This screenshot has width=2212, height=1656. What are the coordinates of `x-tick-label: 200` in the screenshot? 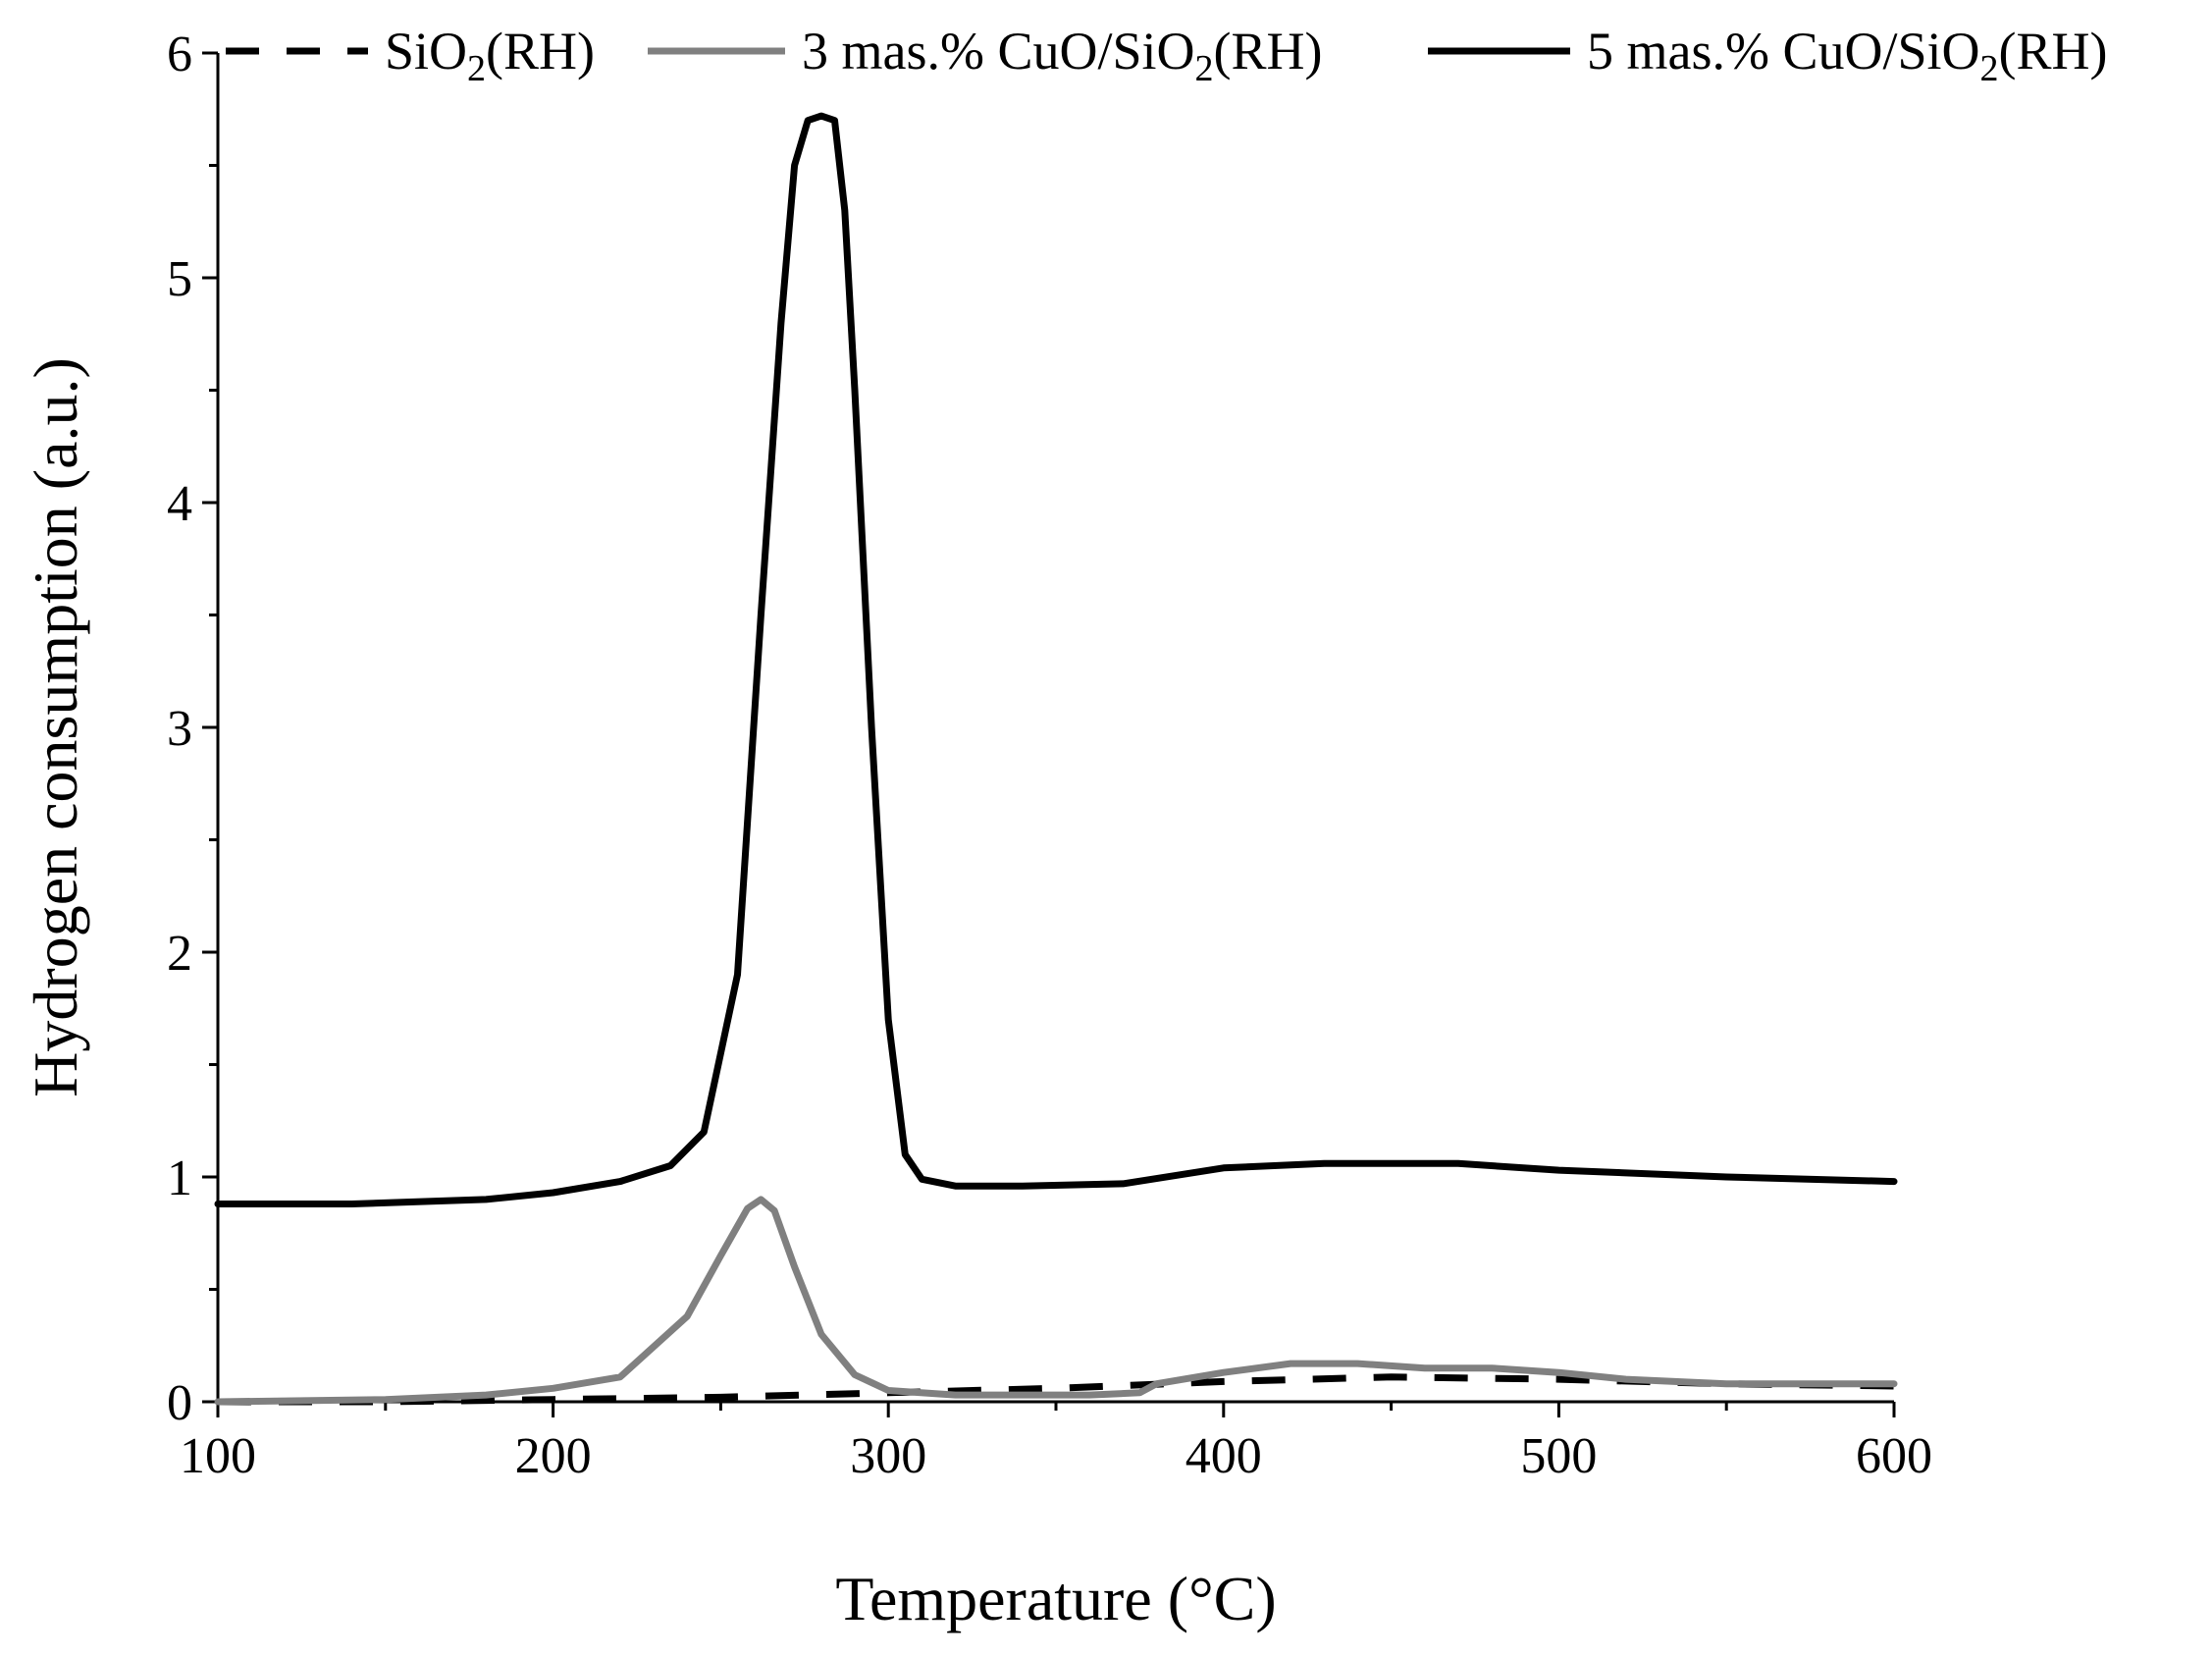 It's located at (554, 1456).